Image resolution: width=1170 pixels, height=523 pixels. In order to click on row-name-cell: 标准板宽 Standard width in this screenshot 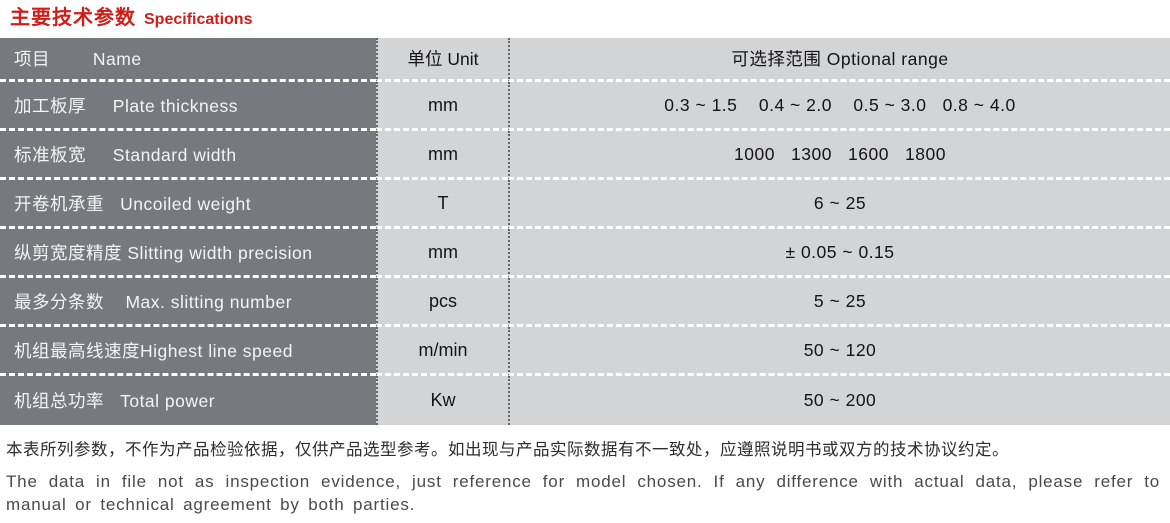, I will do `click(188, 155)`.